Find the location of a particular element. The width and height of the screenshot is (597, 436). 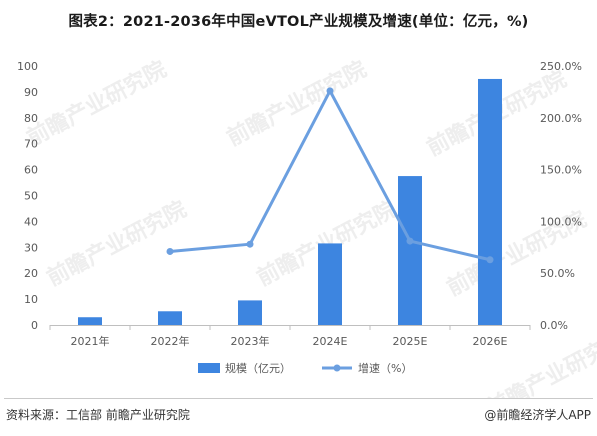

source-note: 资料来源：工信部 前瞻产业研究院 is located at coordinates (98, 415).